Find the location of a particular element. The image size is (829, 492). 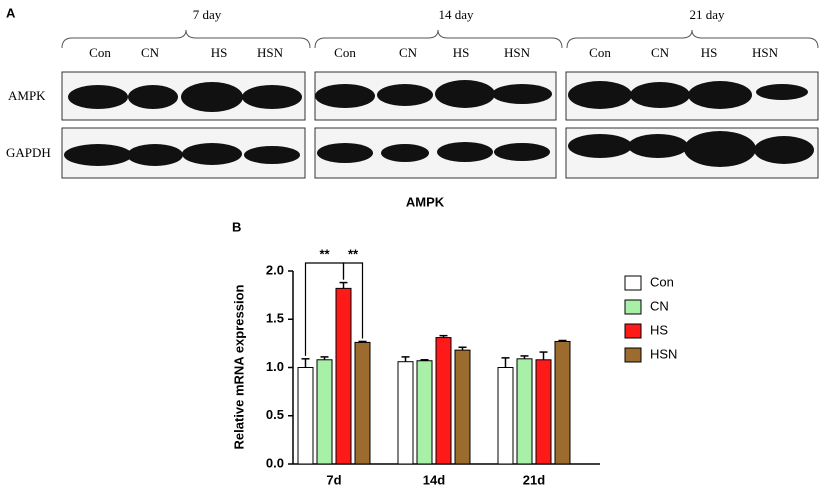

brackets is located at coordinates (440, 39).